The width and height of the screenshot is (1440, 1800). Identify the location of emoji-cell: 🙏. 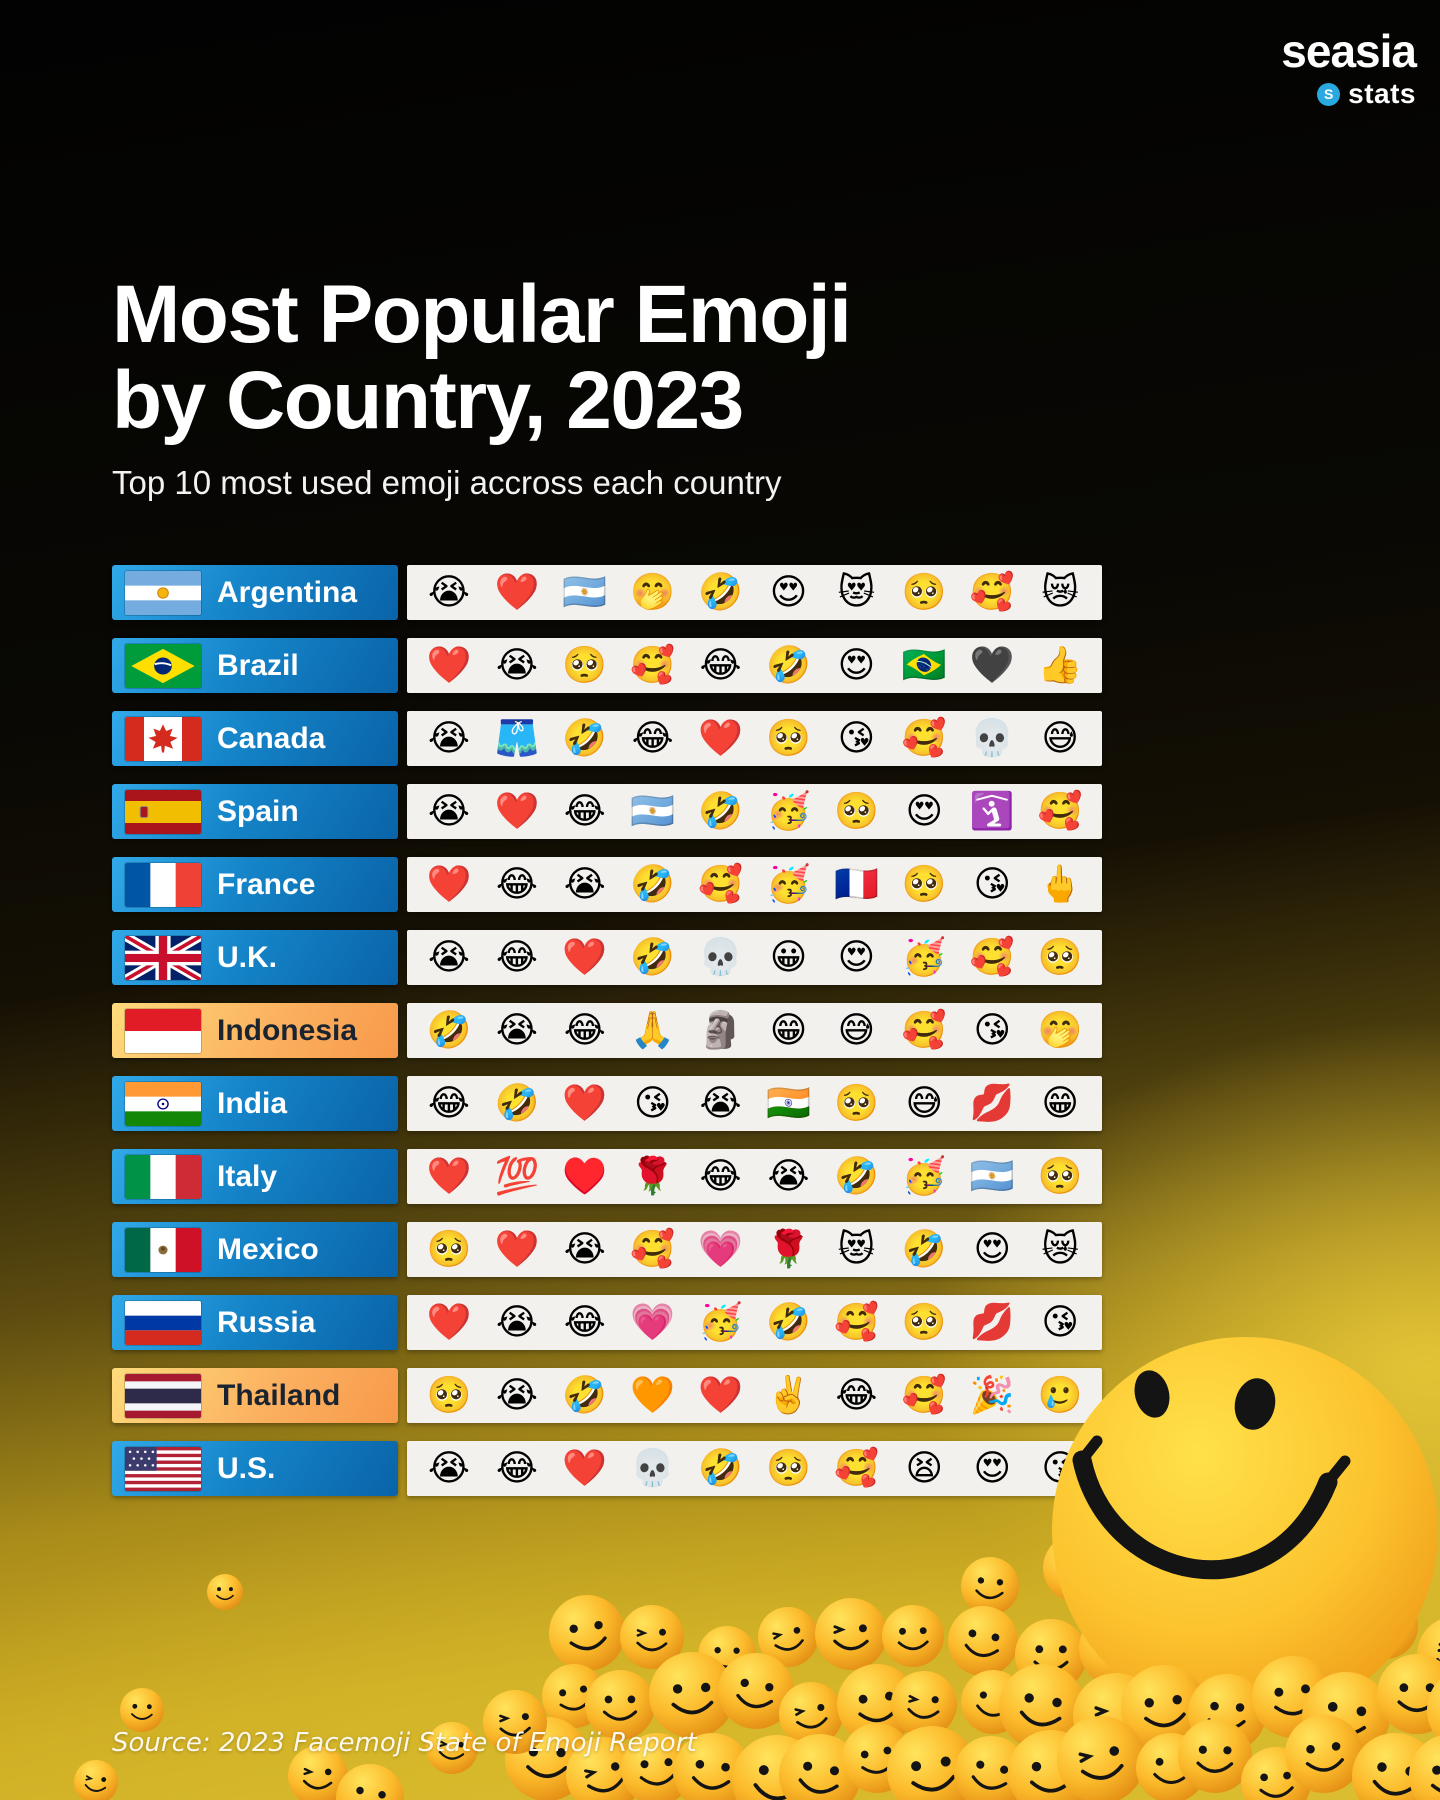
(653, 1030).